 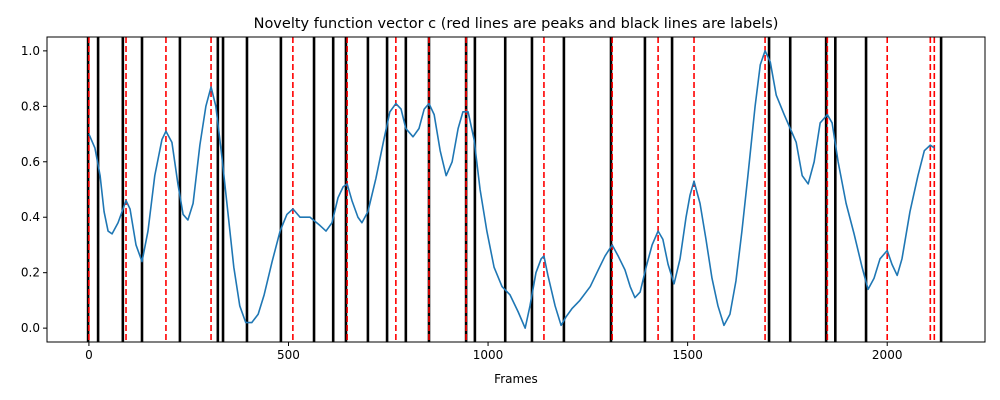 I want to click on y-tick-label: 0.2, so click(x=30, y=273).